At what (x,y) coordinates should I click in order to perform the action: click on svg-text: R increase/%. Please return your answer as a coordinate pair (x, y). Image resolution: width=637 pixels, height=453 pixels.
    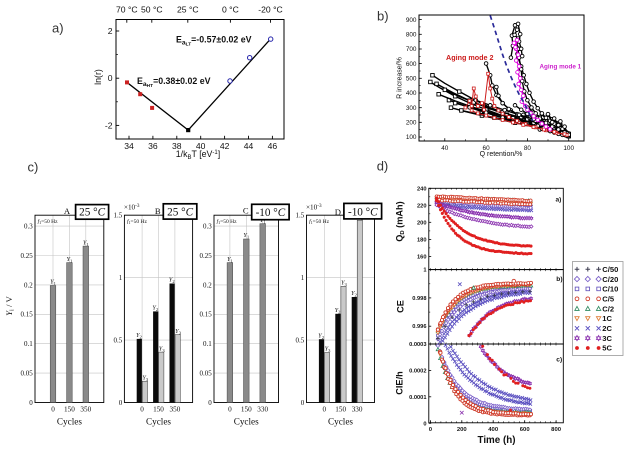
    Looking at the image, I should click on (400, 78).